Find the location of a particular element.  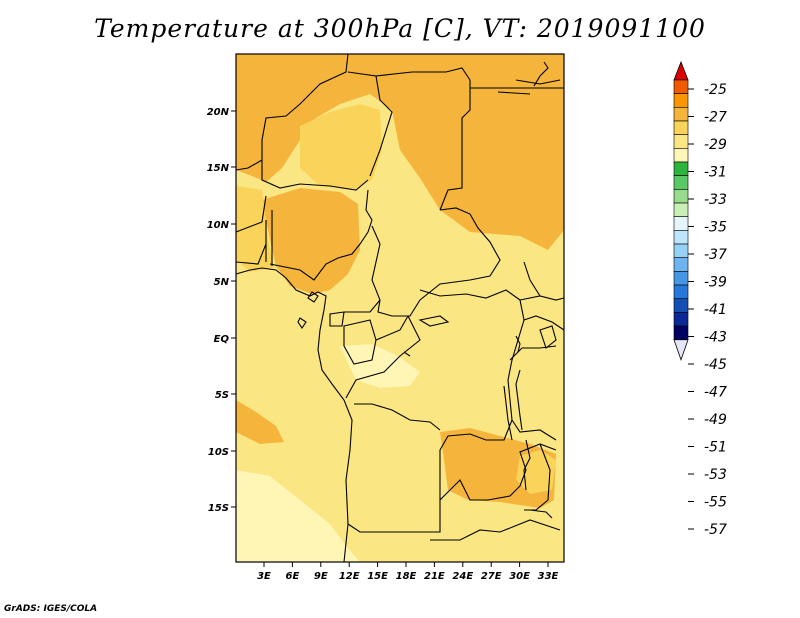

latitude-axis: 20N 15N 10N 5N EQ 5S 10S 15S is located at coordinates (221, 310).